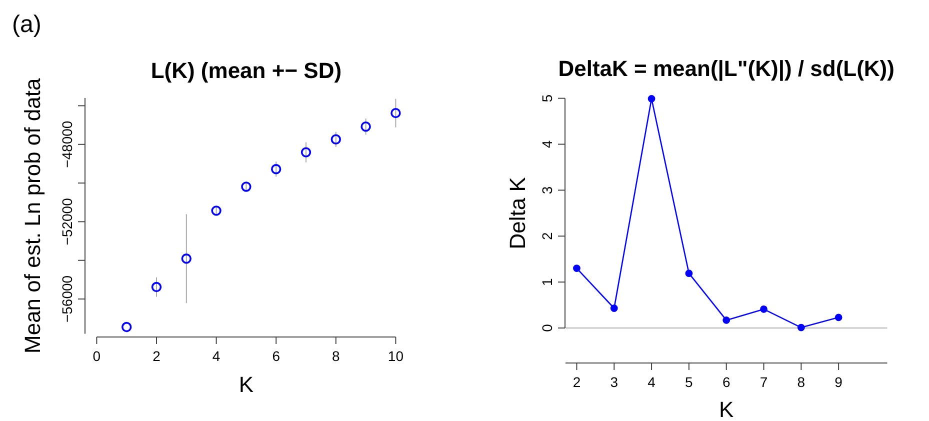  I want to click on x-tick-label: 3, so click(614, 382).